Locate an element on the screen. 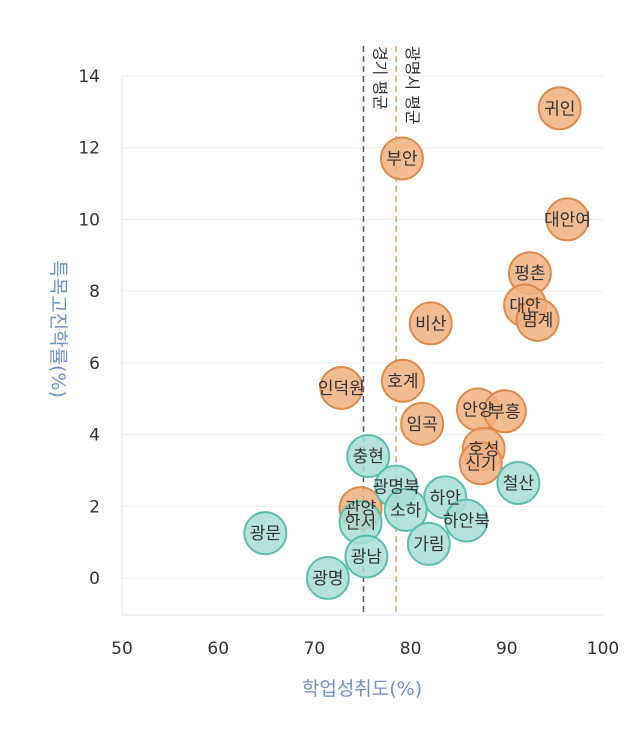 The image size is (640, 729). y-tick-label: 10 is located at coordinates (89, 220).